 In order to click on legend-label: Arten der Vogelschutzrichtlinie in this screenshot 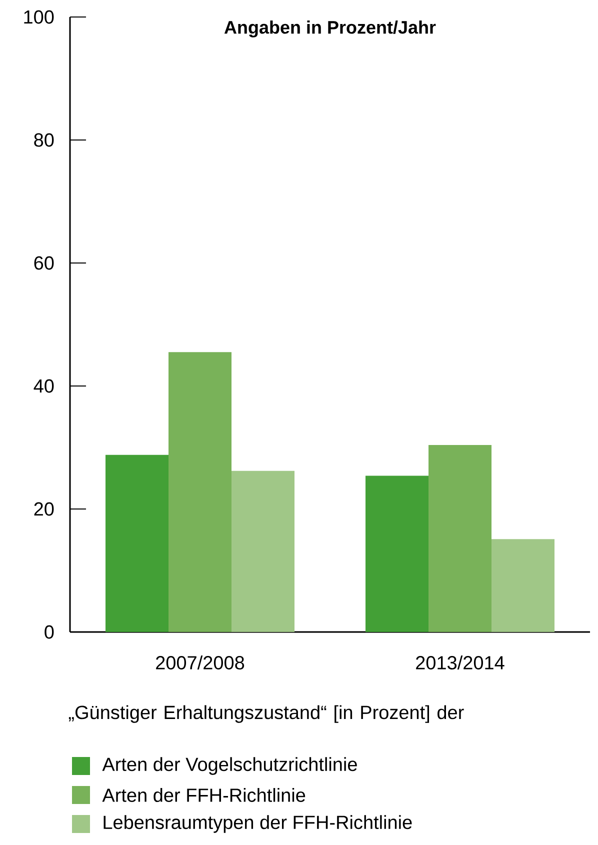, I will do `click(229, 766)`.